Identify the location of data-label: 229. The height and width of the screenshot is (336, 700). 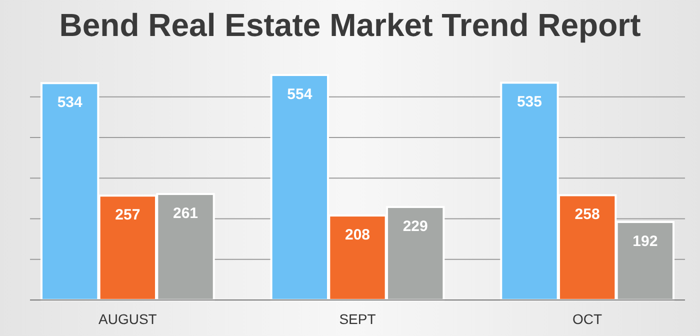
(415, 226).